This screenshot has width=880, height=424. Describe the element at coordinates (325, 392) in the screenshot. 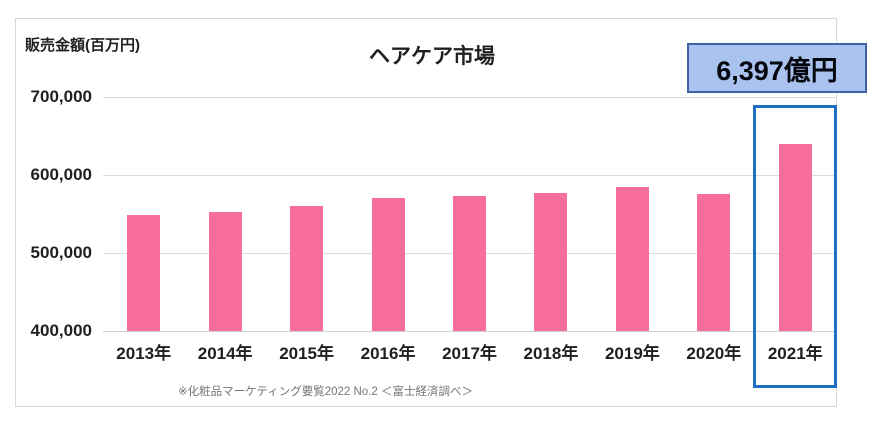

I see `source-footnote: ※化粧品マーケティング要覧2022 No.2 ＜富士経済調べ＞` at that location.